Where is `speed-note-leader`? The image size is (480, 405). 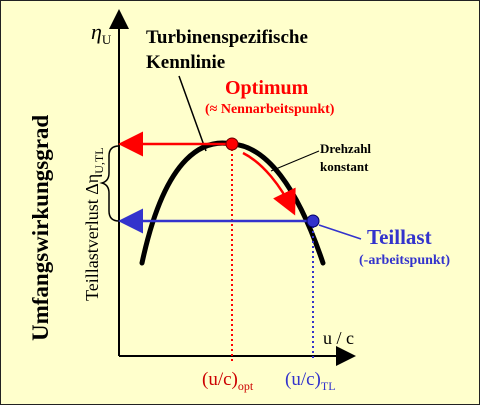
speed-note-leader is located at coordinates (295, 161).